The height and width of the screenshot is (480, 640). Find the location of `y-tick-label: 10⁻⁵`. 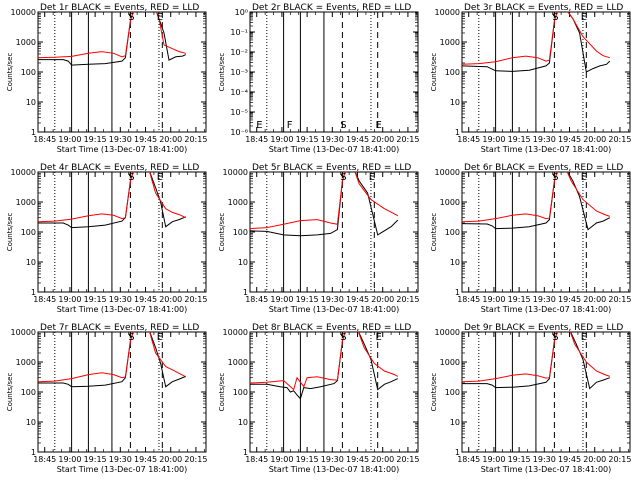

y-tick-label: 10⁻⁵ is located at coordinates (239, 112).